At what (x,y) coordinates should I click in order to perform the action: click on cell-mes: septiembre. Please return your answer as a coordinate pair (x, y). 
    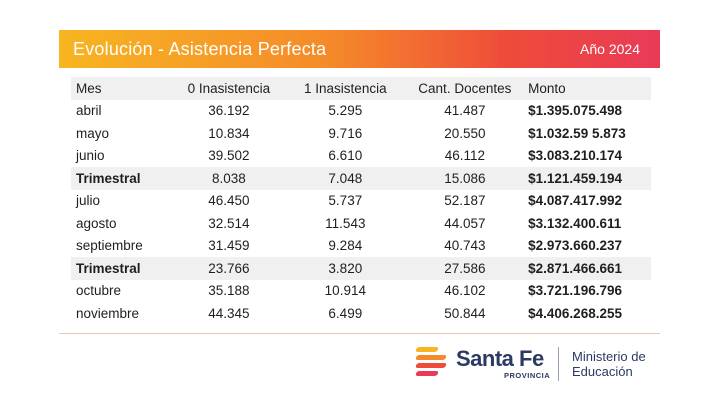
    Looking at the image, I should click on (109, 246).